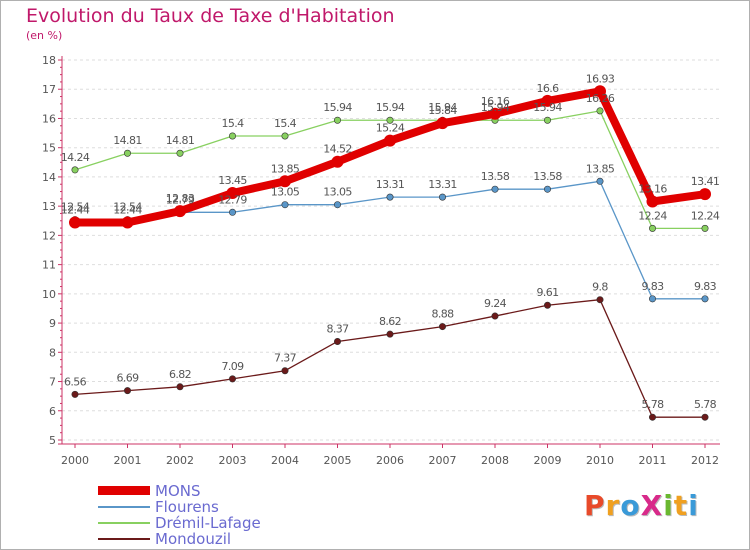 The height and width of the screenshot is (550, 750). Describe the element at coordinates (390, 107) in the screenshot. I see `data-label-dremil-lafage-2006: 15.94` at that location.